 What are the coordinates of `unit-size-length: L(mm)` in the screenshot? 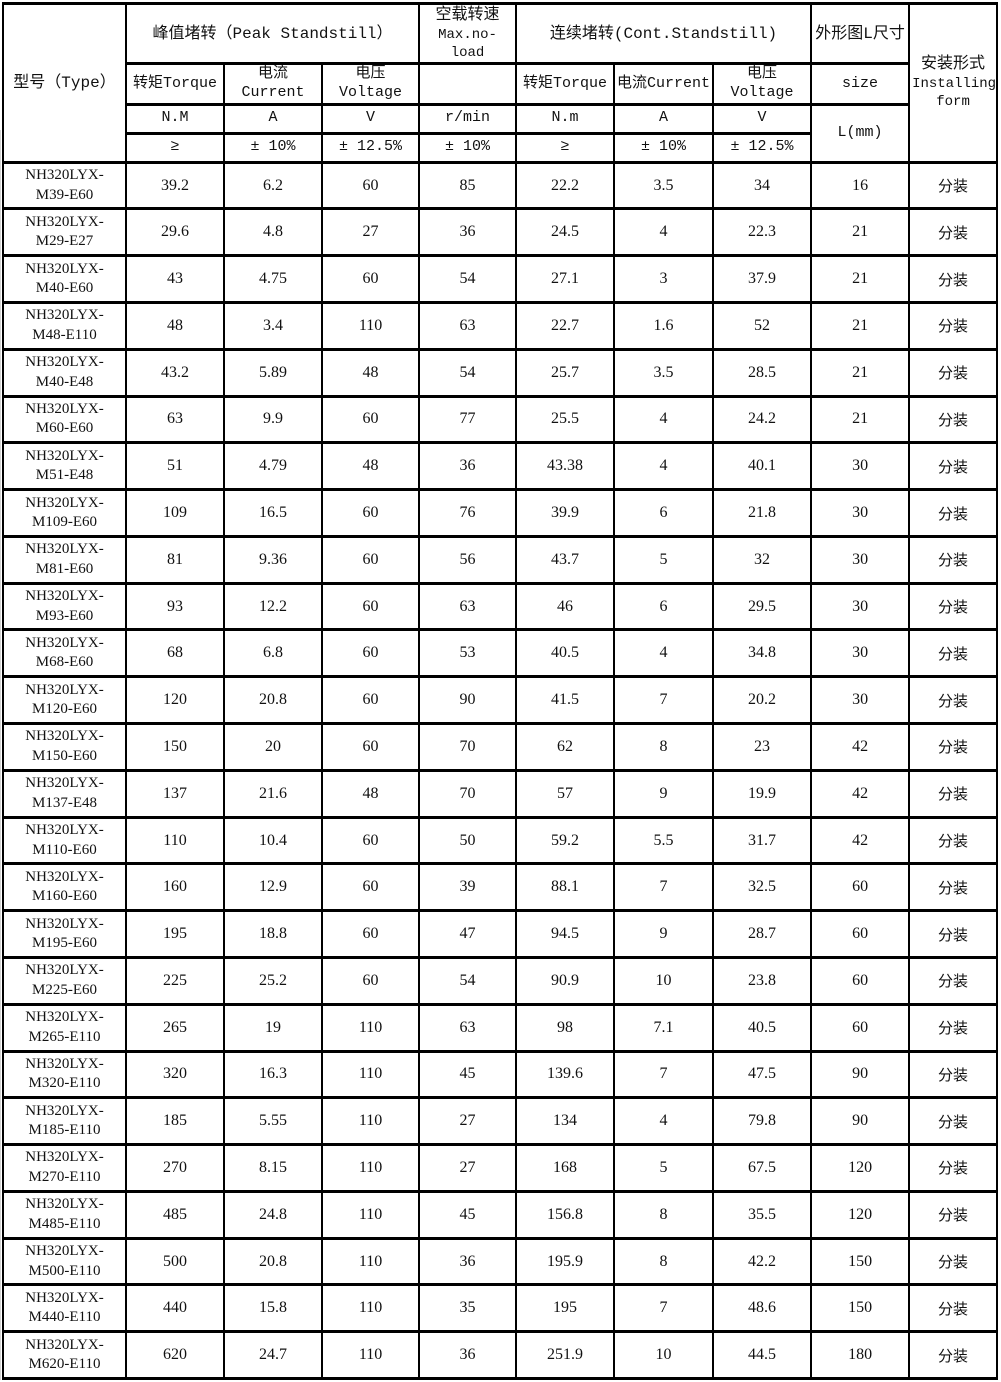 It's located at (860, 133).